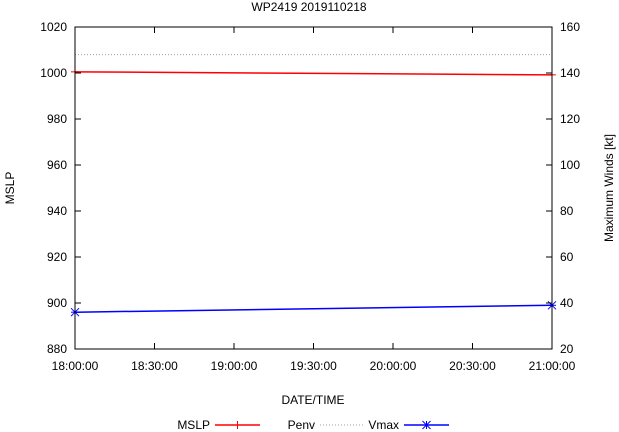 This screenshot has width=619, height=432. What do you see at coordinates (567, 211) in the screenshot?
I see `y-right-tick-label: 80` at bounding box center [567, 211].